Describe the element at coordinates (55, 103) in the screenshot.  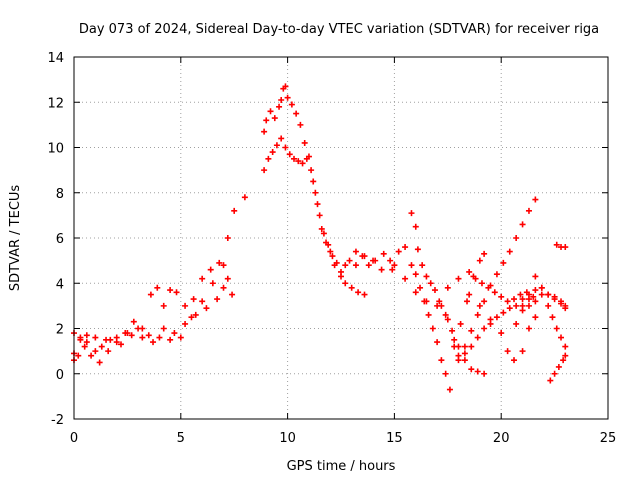
I see `y-tick-label: 12` at that location.